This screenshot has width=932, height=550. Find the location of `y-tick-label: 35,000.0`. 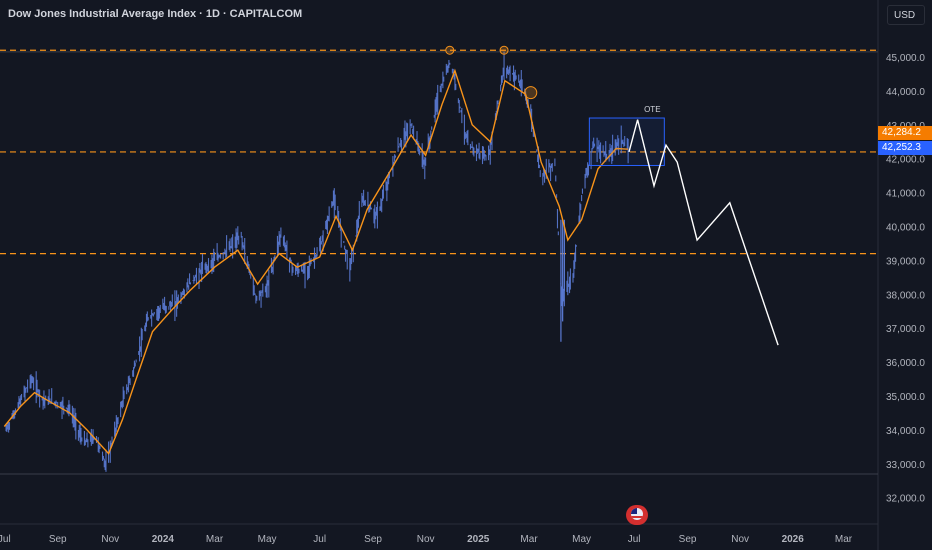

y-tick-label: 35,000.0 is located at coordinates (905, 397).